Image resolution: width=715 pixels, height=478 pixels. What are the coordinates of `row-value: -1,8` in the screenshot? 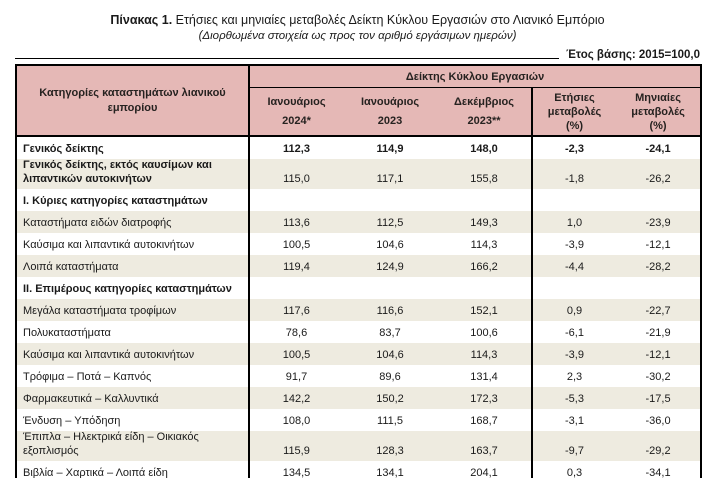 It's located at (574, 178).